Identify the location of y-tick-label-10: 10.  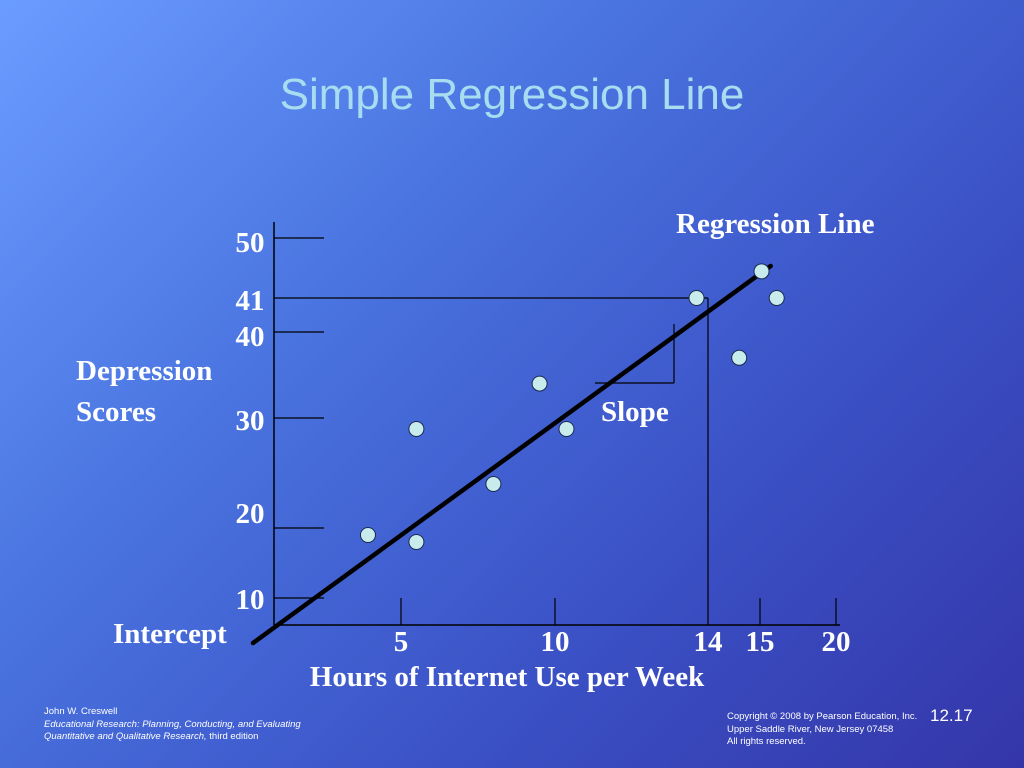
(250, 600).